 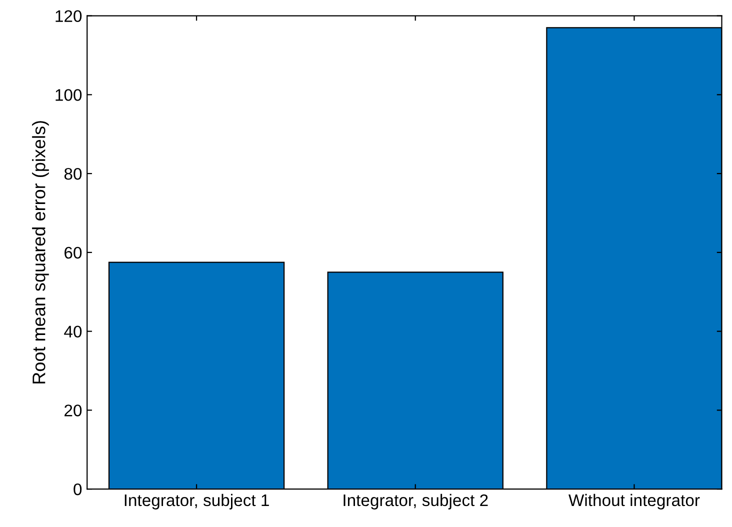 What do you see at coordinates (416, 502) in the screenshot?
I see `x-tick-label: Integrator, subject 2` at bounding box center [416, 502].